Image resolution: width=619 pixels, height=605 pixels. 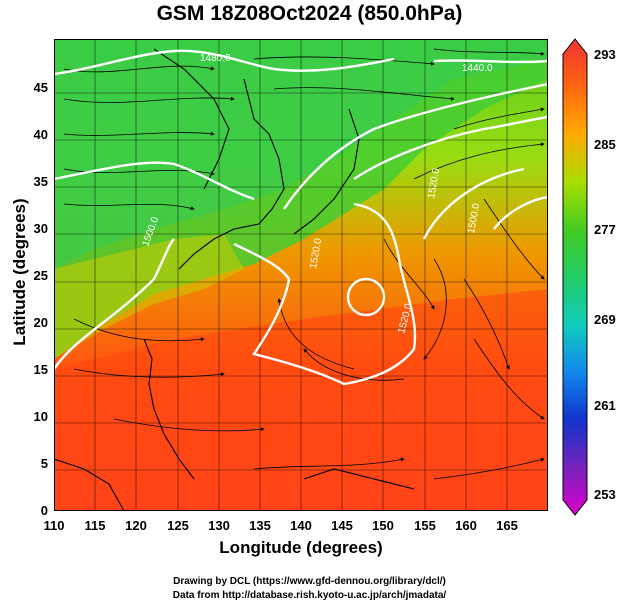 I want to click on y-tick-label: 10, so click(x=40, y=416).